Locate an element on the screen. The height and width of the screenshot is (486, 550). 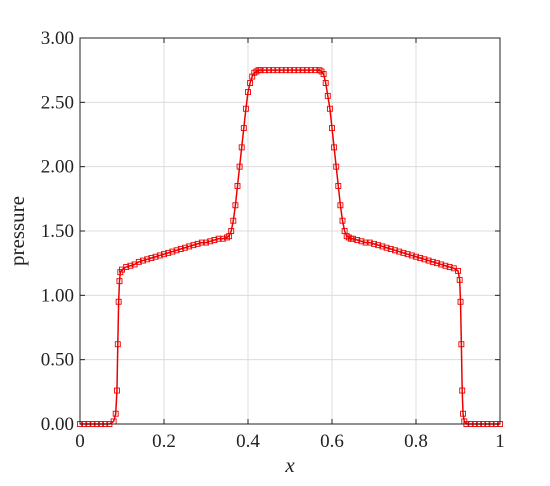
x-axis-label: x is located at coordinates (289, 465).